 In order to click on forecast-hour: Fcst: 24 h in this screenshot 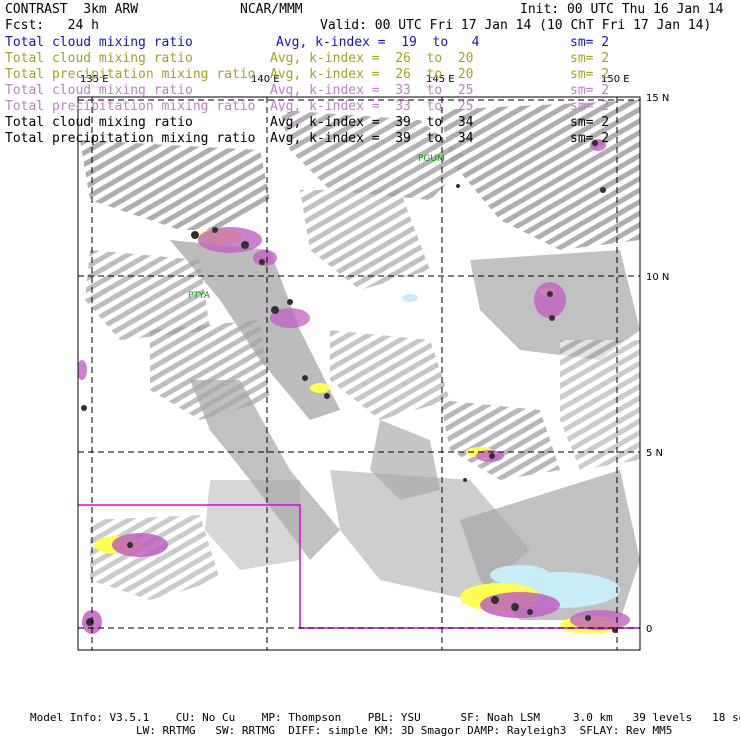, I will do `click(52, 25)`.